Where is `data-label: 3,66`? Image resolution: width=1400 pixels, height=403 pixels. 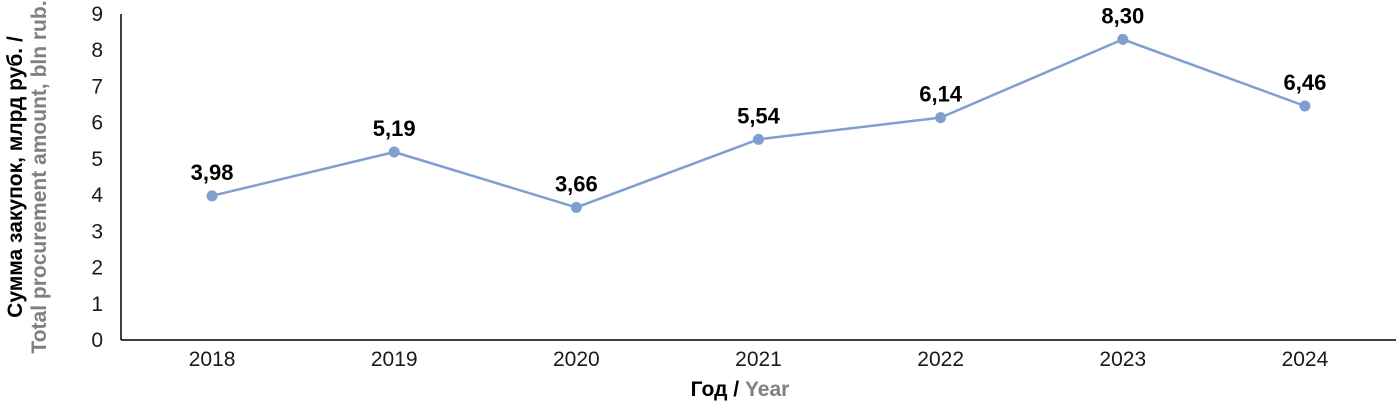 data-label: 3,66 is located at coordinates (576, 183).